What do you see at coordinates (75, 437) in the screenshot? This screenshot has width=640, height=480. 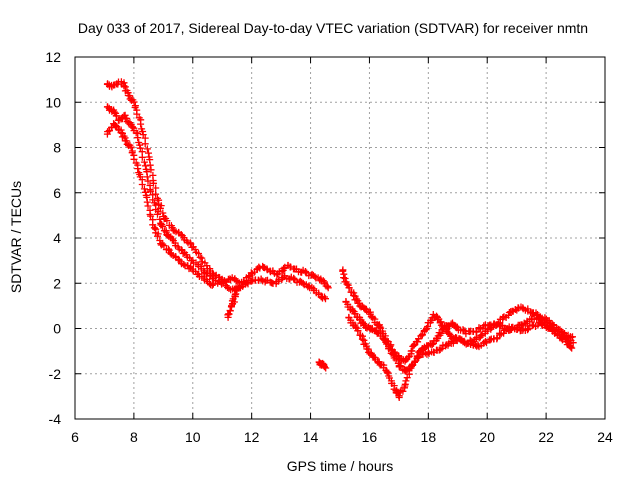 I see `x-tick-label: 6` at bounding box center [75, 437].